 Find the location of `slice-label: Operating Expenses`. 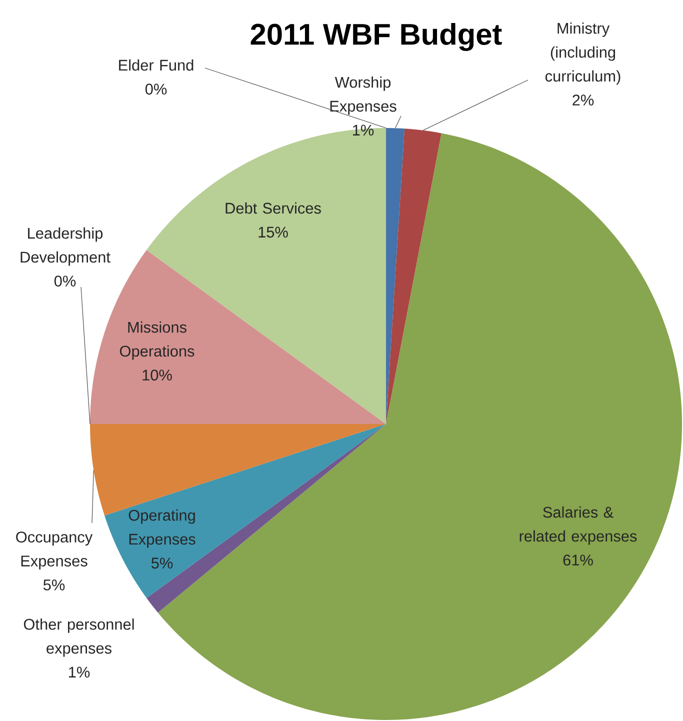

slice-label: Operating Expenses is located at coordinates (162, 528).